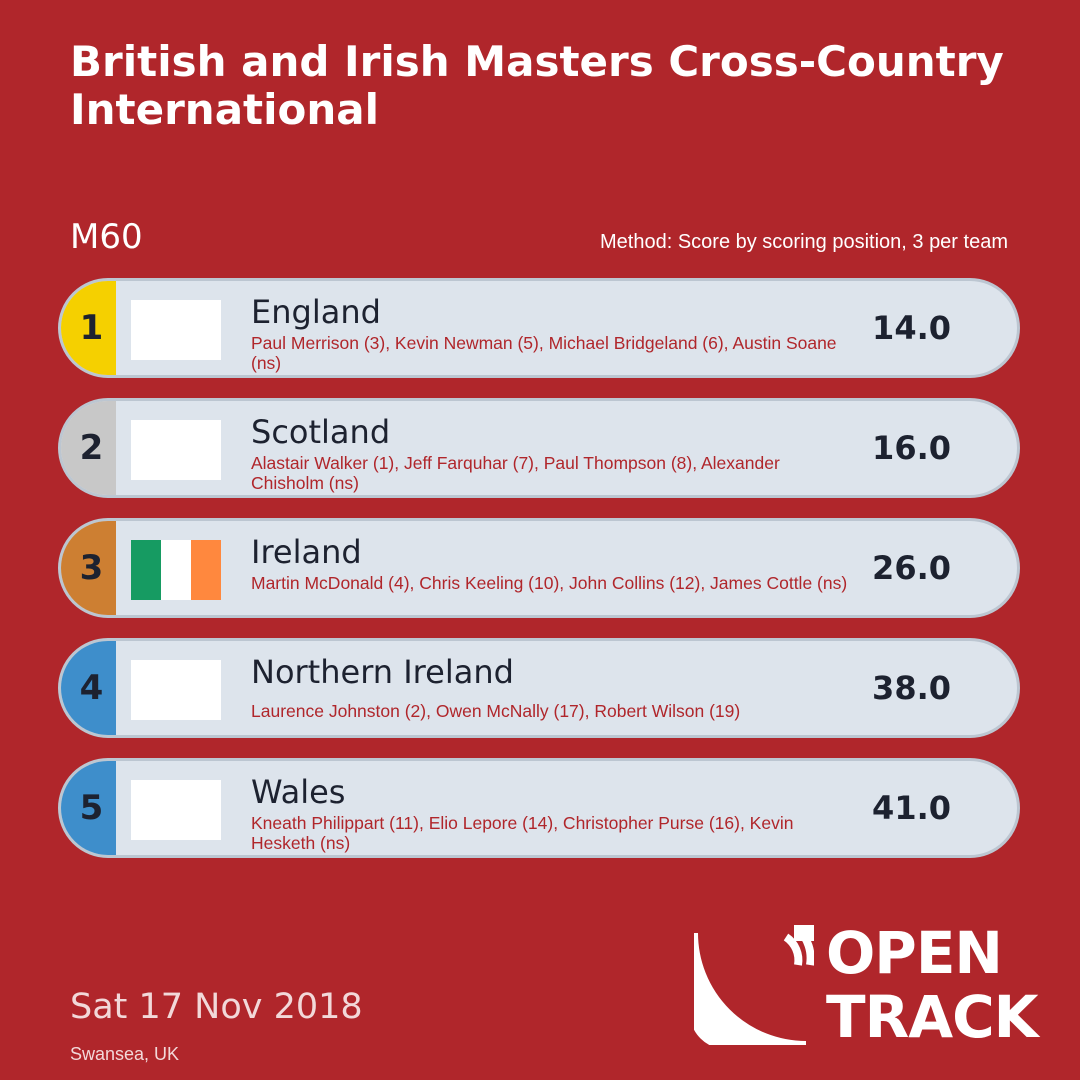  What do you see at coordinates (911, 448) in the screenshot?
I see `team-score: 16.0` at bounding box center [911, 448].